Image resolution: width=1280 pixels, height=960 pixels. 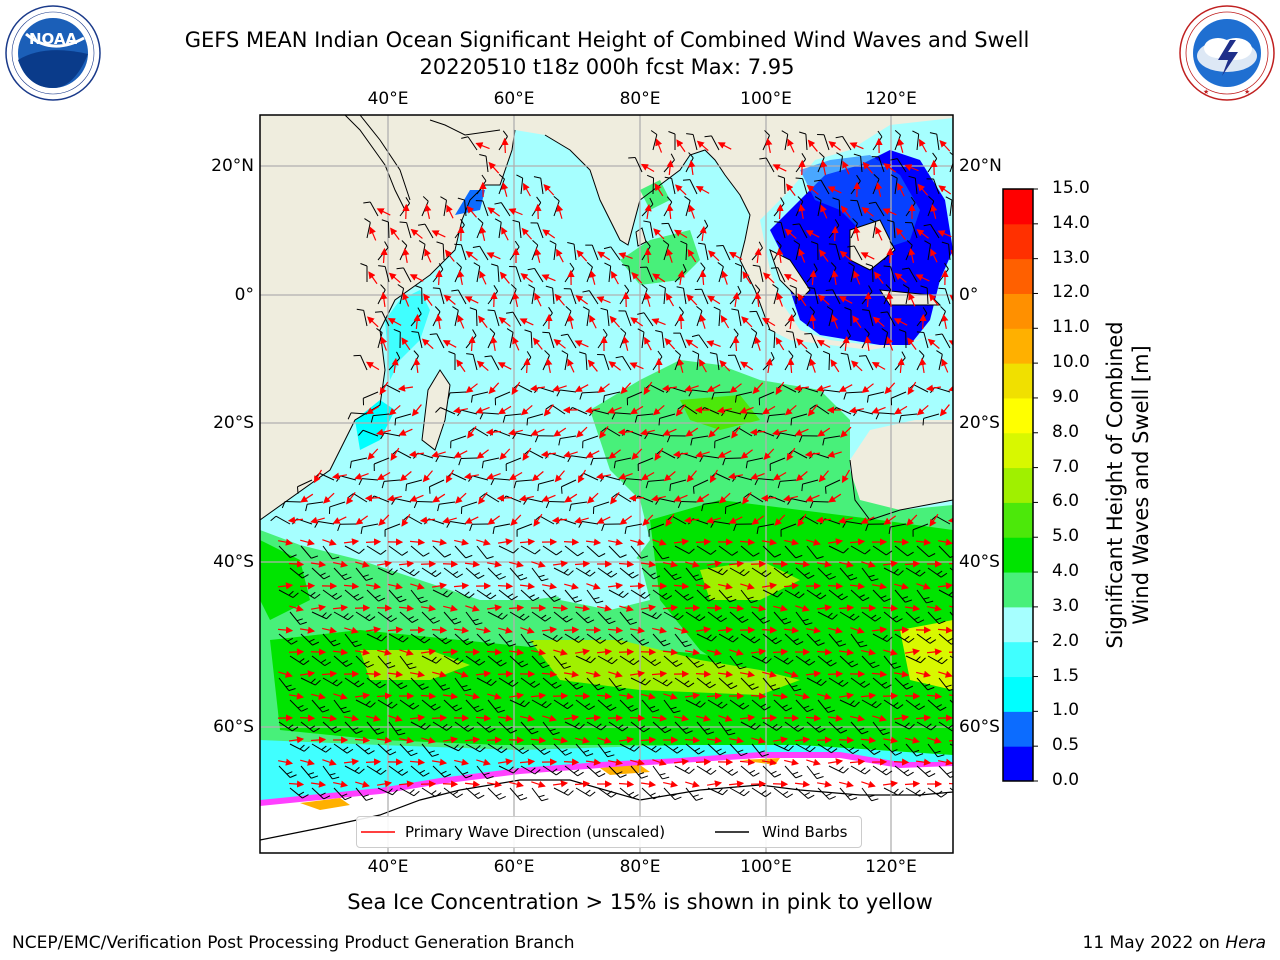 What do you see at coordinates (1066, 640) in the screenshot?
I see `colorbar-tick-label: 2.0` at bounding box center [1066, 640].